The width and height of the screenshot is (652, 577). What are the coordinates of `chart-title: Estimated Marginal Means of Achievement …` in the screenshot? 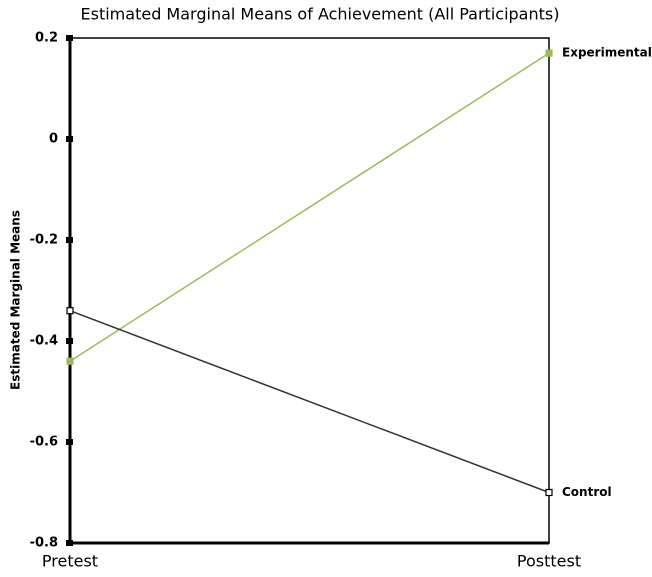 It's located at (320, 14).